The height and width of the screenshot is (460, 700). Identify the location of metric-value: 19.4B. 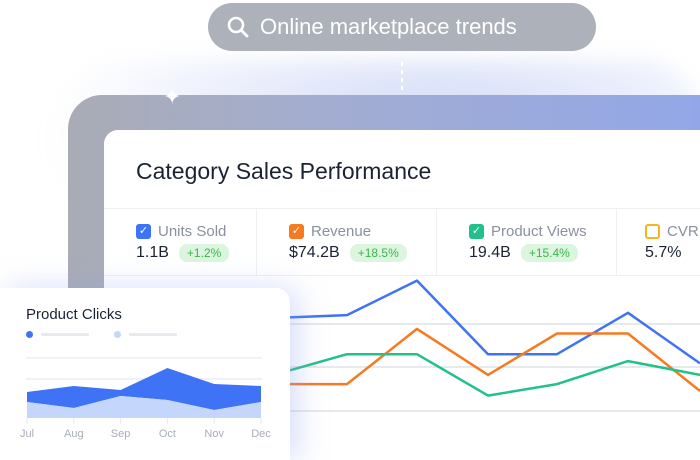
(490, 252).